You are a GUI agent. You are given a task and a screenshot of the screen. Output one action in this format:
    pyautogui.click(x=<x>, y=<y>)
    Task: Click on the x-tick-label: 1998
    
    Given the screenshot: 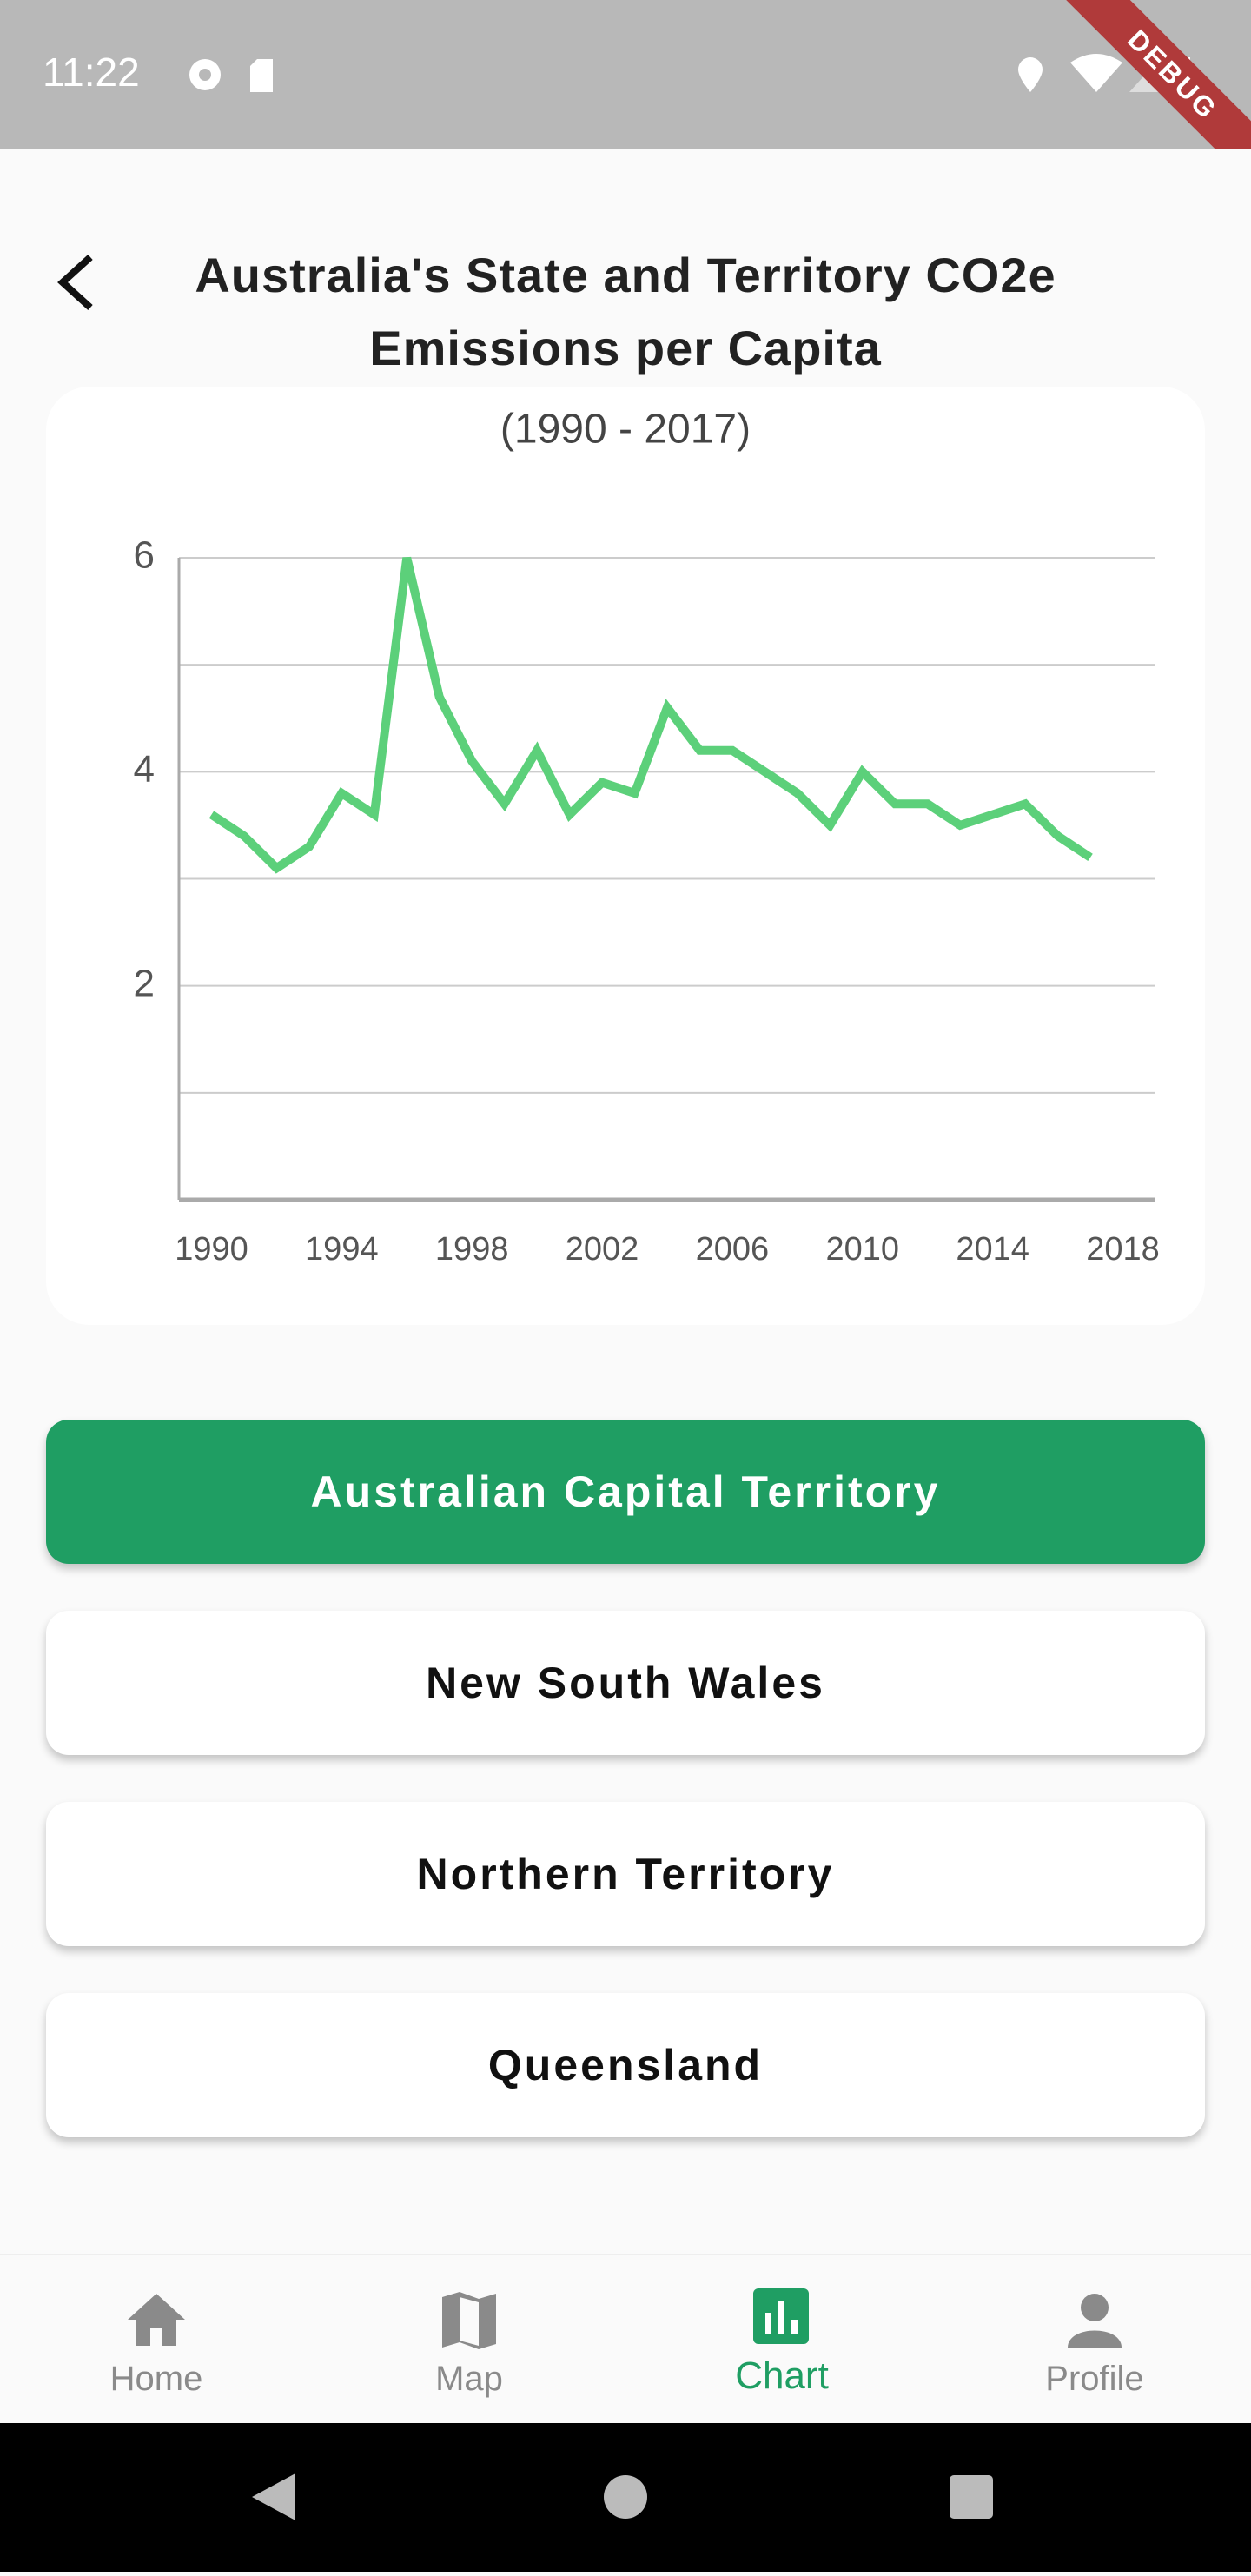 What is the action you would take?
    pyautogui.click(x=472, y=1249)
    